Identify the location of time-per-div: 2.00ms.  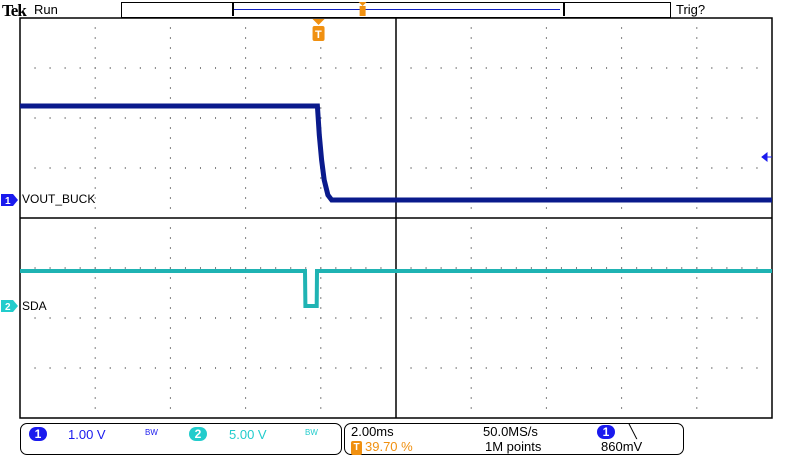
(372, 431).